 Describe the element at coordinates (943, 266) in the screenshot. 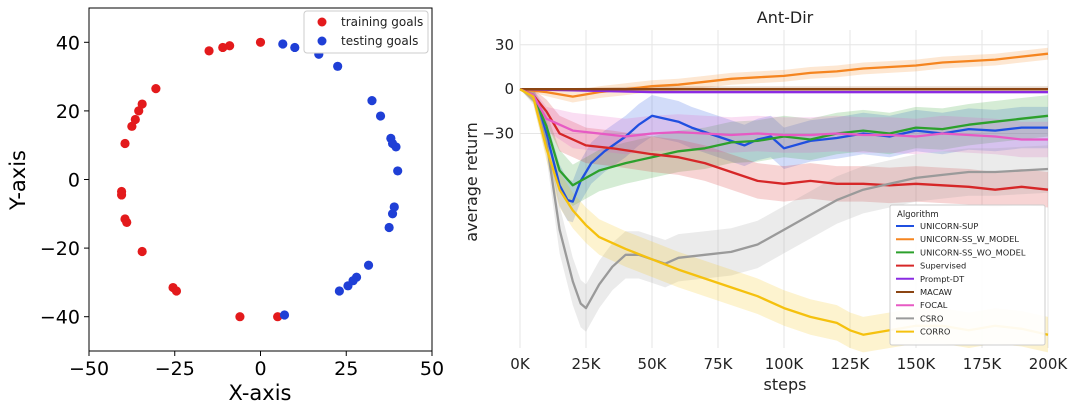

I see `supervised-legend-label: Supervised` at that location.